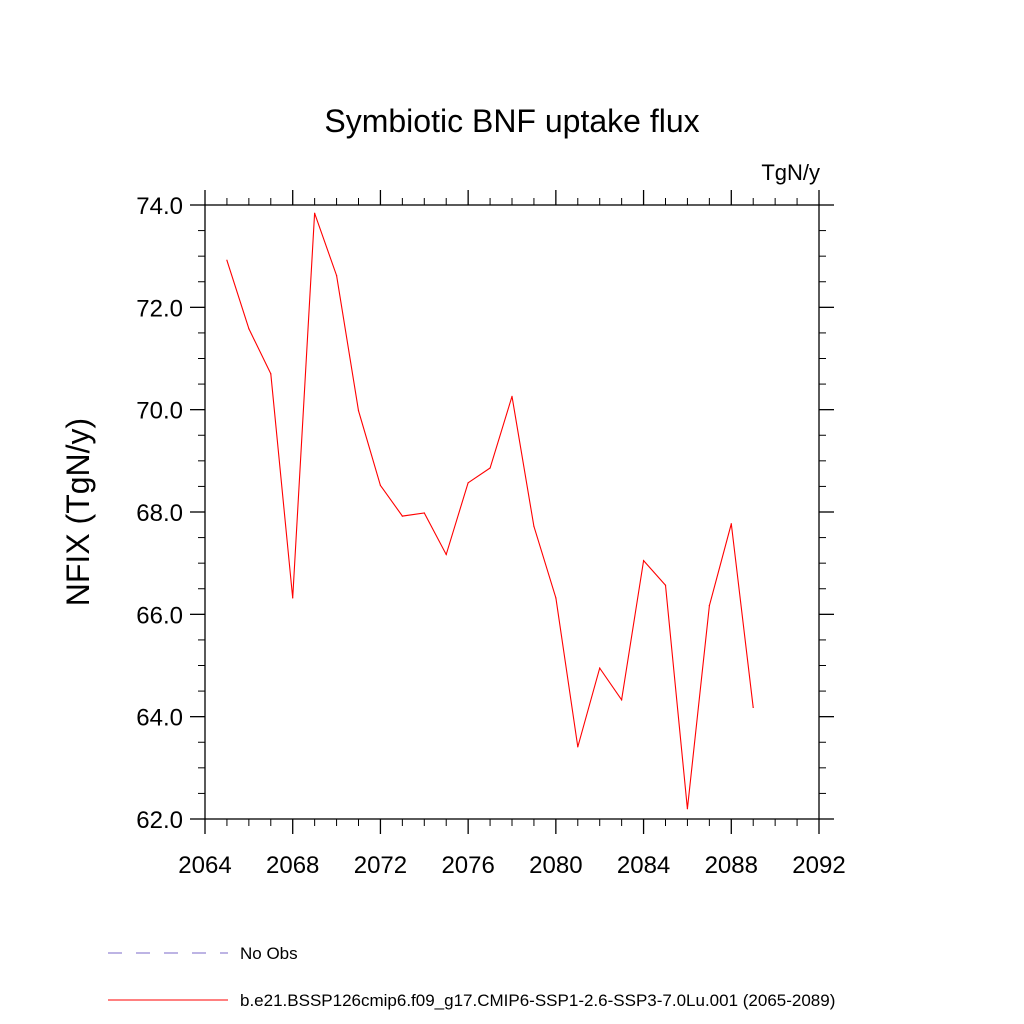  I want to click on x-tick-label: 2068, so click(292, 865).